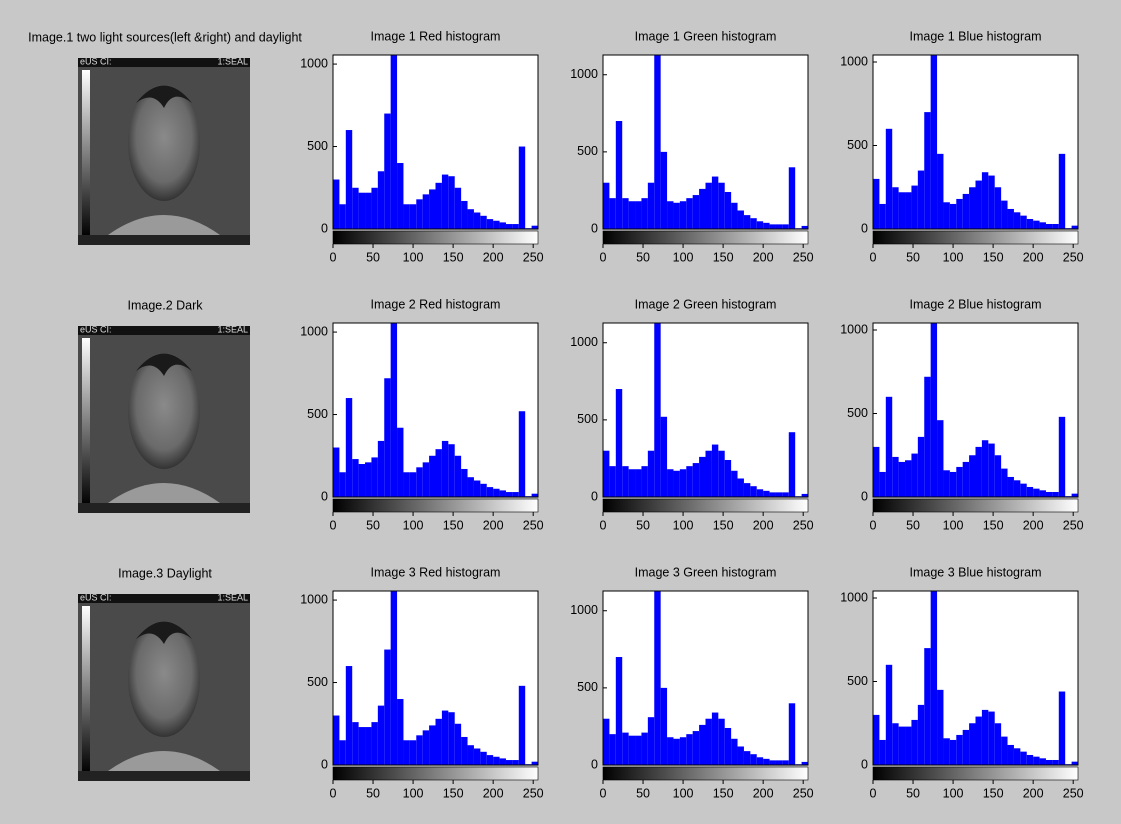  I want to click on image-label: 1:SEAL, so click(232, 329).